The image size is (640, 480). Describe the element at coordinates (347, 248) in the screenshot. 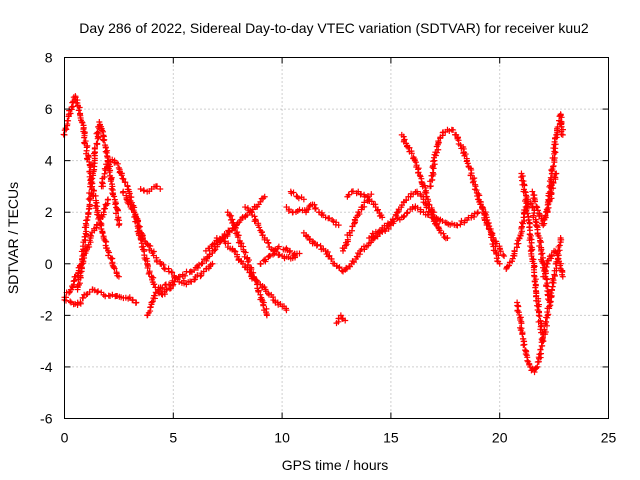

I see `series-arc-p` at that location.